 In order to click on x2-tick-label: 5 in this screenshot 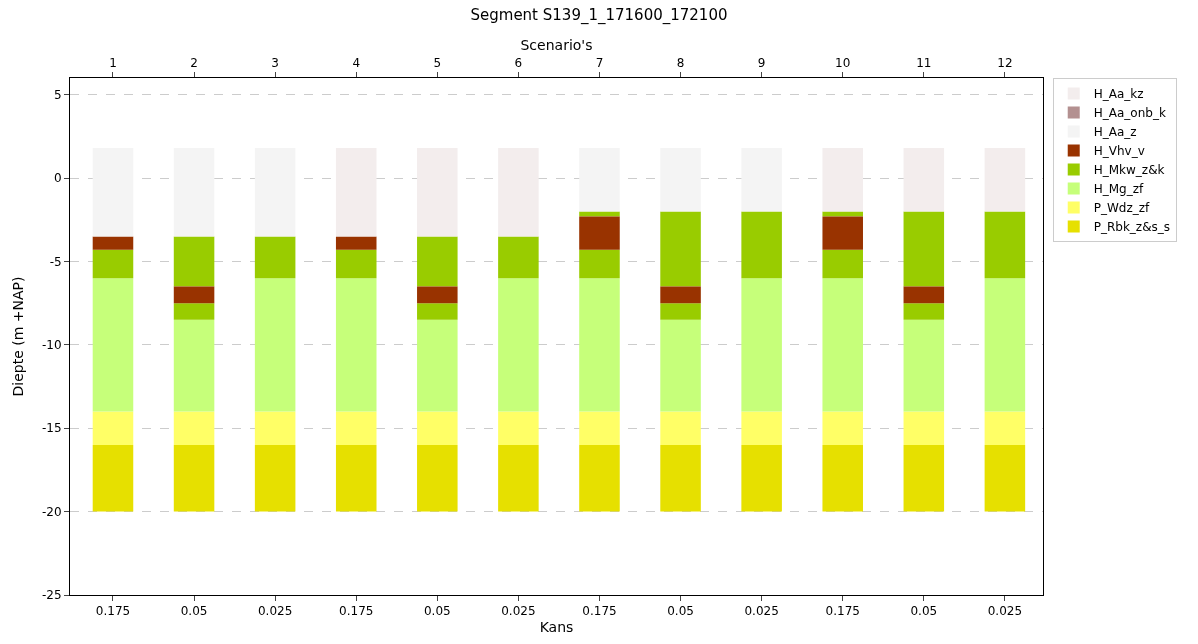, I will do `click(437, 63)`.